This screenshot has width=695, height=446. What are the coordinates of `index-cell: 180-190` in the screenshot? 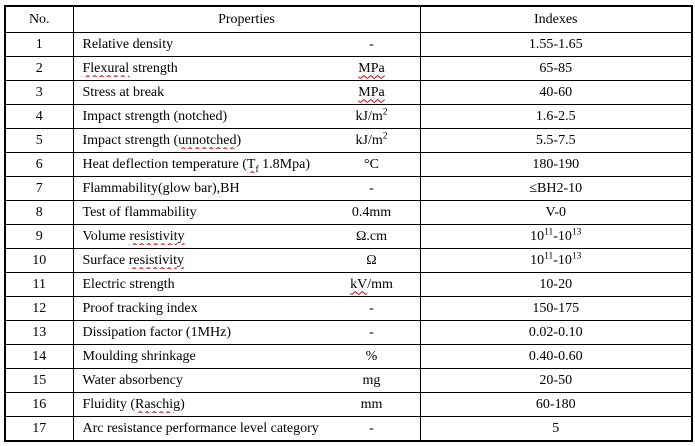 It's located at (556, 164).